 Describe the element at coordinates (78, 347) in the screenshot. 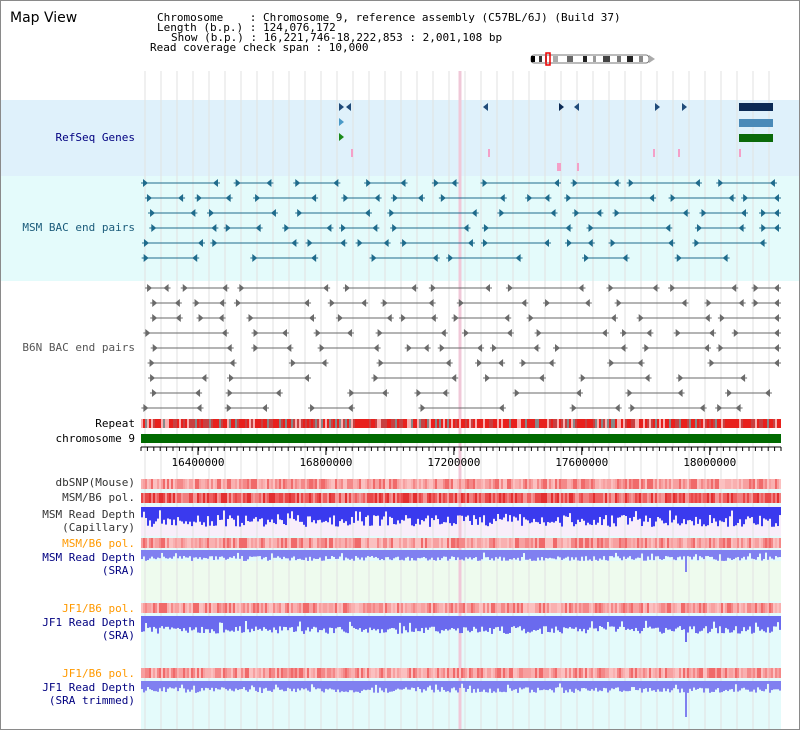

I see `track-label-b6n-bac: B6N BAC end pairs` at that location.